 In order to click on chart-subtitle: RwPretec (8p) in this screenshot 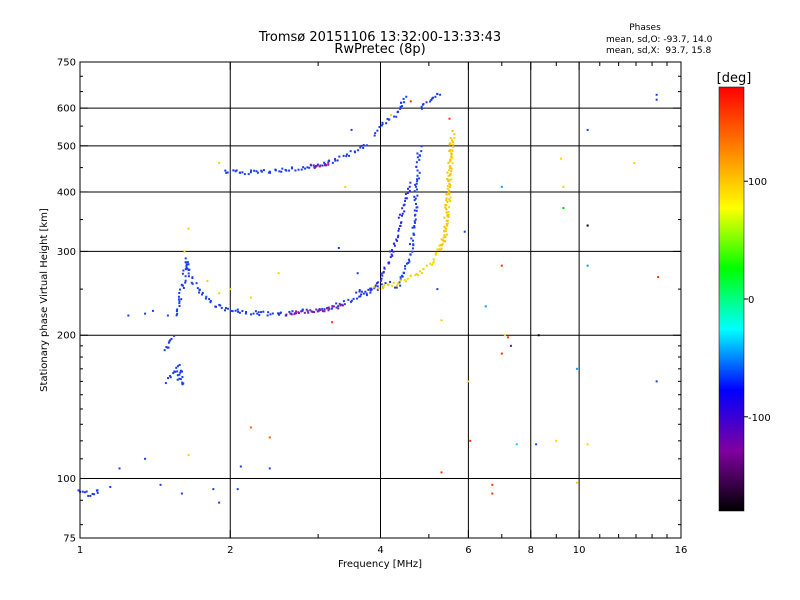, I will do `click(379, 49)`.